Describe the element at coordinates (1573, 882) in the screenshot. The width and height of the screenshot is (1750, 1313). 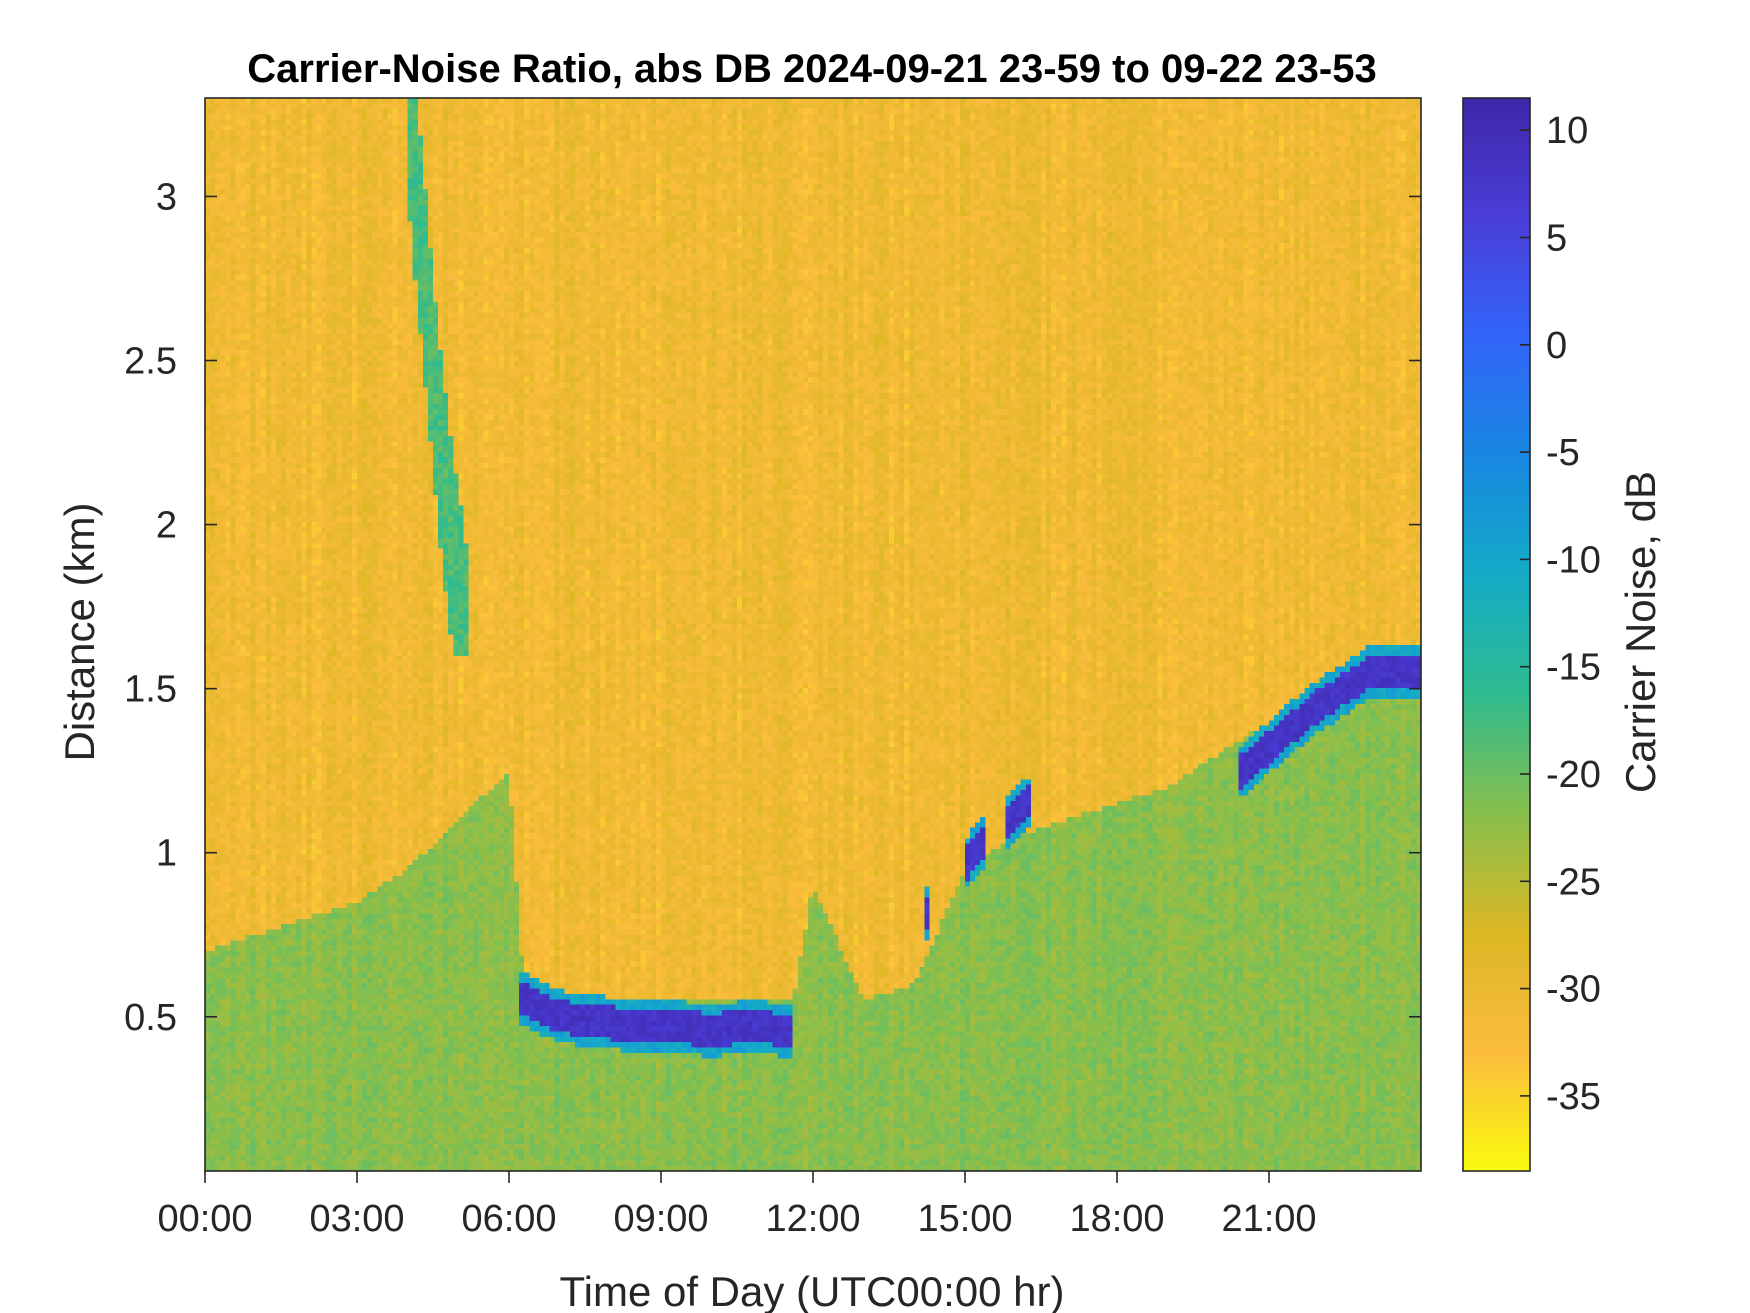
I see `colorbar-tick-label: -25` at that location.